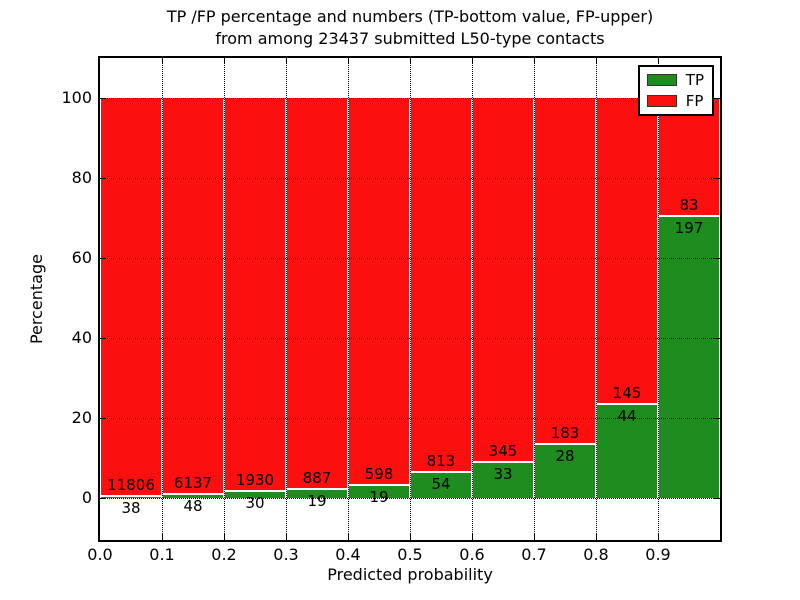  What do you see at coordinates (410, 554) in the screenshot?
I see `x-tick-label: 0.5` at bounding box center [410, 554].